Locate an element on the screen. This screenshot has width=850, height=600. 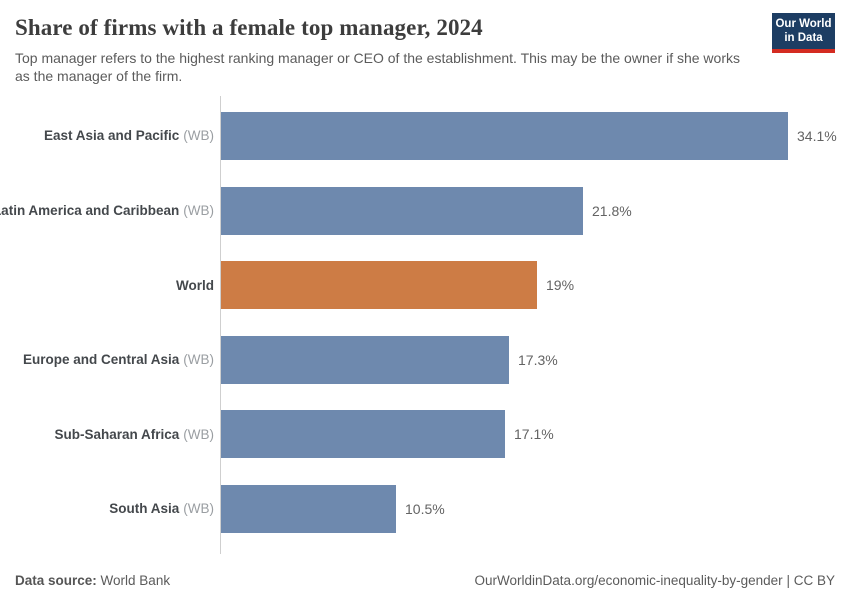
bar-track: 34.1% is located at coordinates (528, 135).